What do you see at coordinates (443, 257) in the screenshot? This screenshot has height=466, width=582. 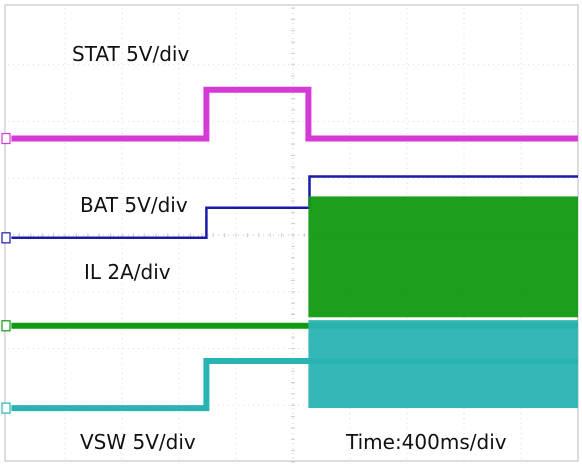 I see `il-switching-band` at bounding box center [443, 257].